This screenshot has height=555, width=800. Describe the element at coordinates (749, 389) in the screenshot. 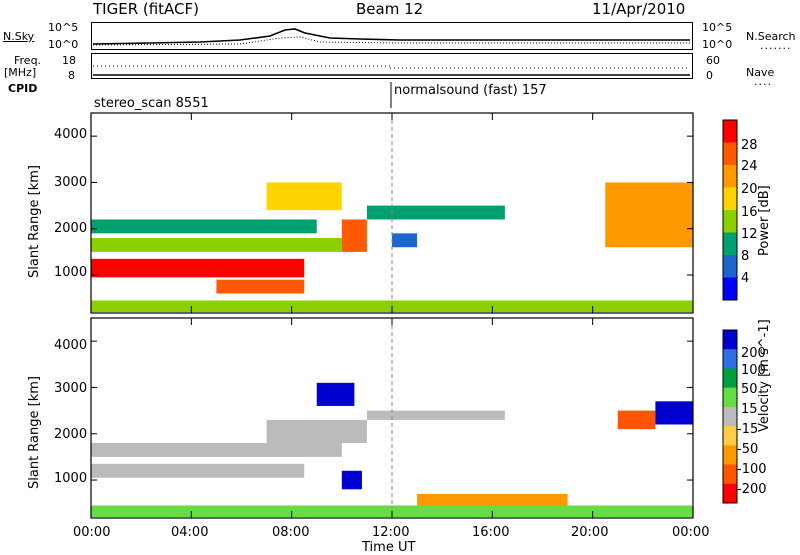

I see `velocity-cbar-tick-50: 50` at that location.